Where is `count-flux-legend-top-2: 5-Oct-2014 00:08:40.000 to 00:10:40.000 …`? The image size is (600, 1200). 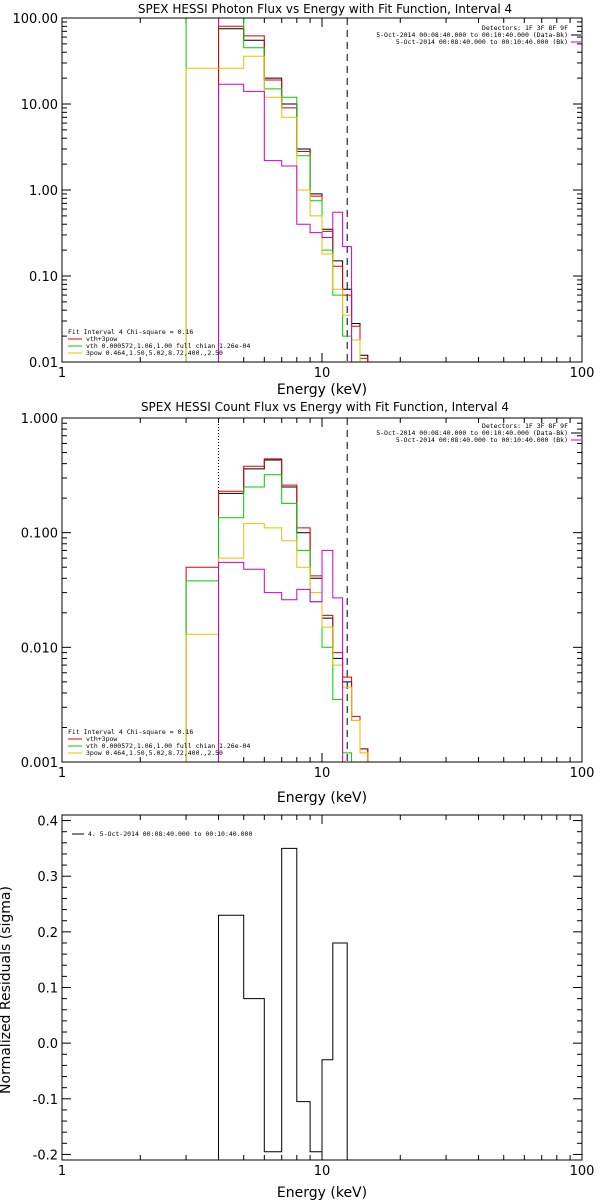
count-flux-legend-top-2: 5-Oct-2014 00:08:40.000 to 00:10:40.000 … is located at coordinates (482, 440).